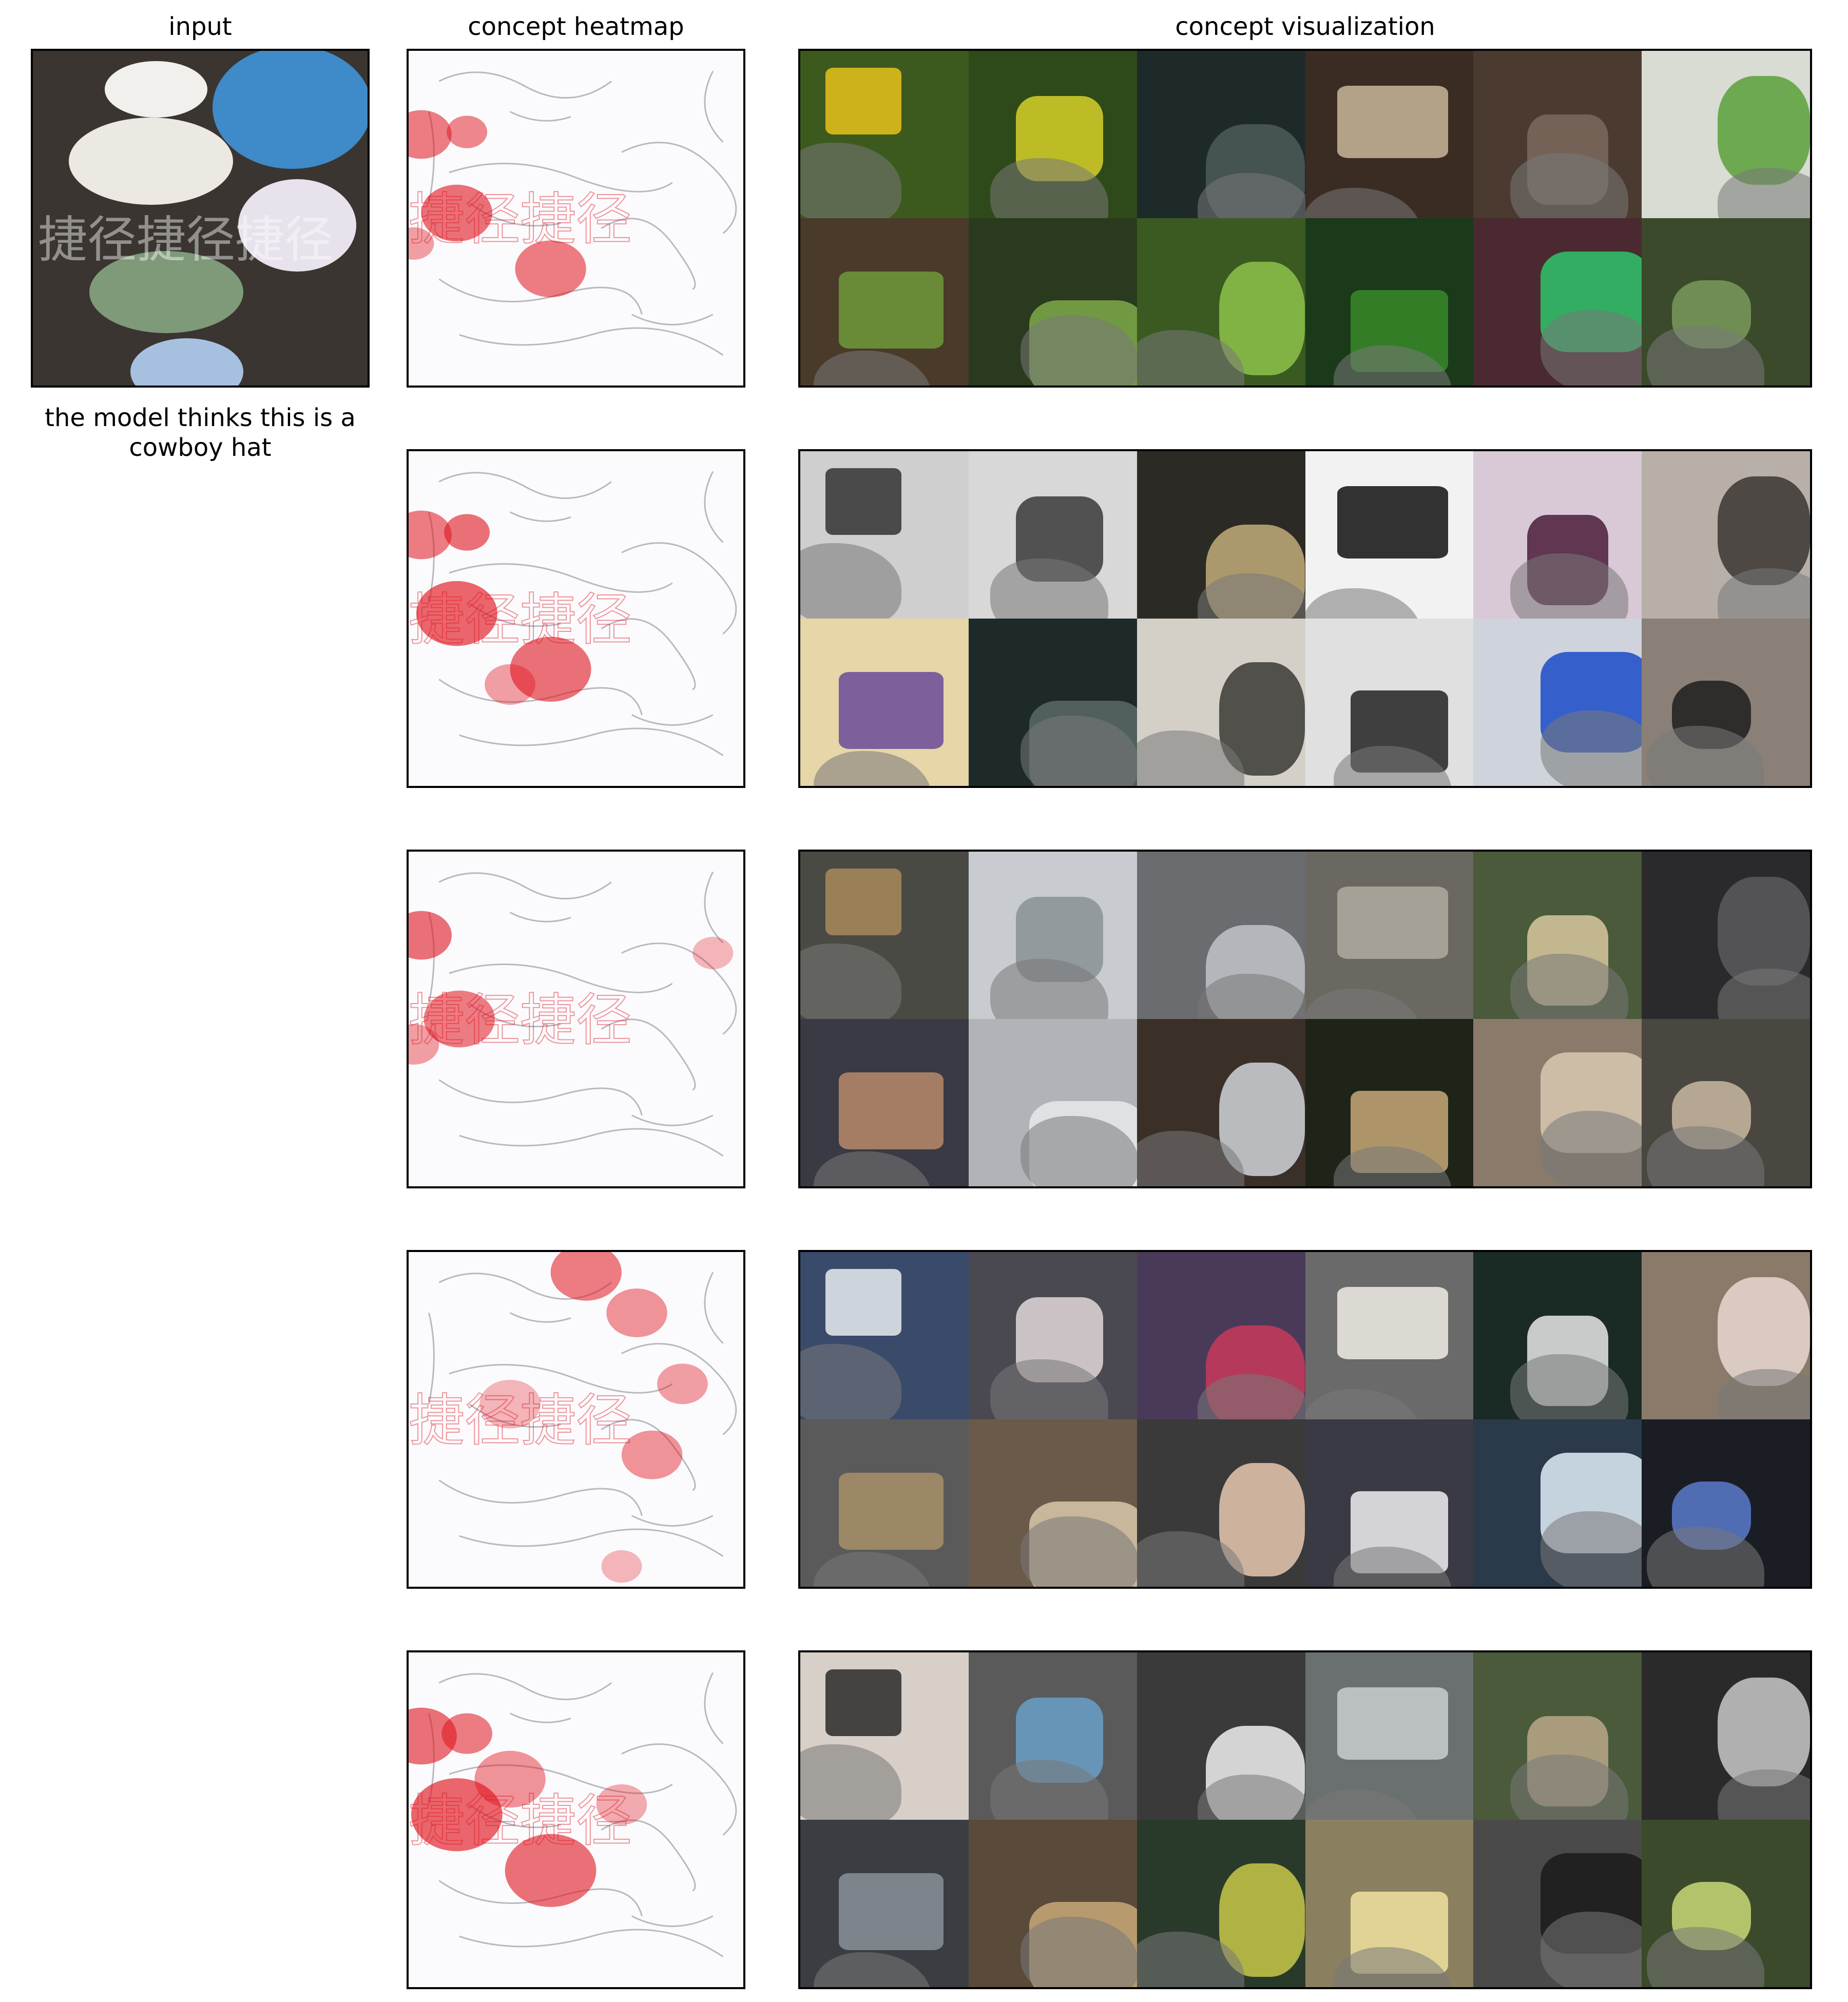 The height and width of the screenshot is (2002, 1848). I want to click on concept-tile-crossword-angle, so click(1726, 535).